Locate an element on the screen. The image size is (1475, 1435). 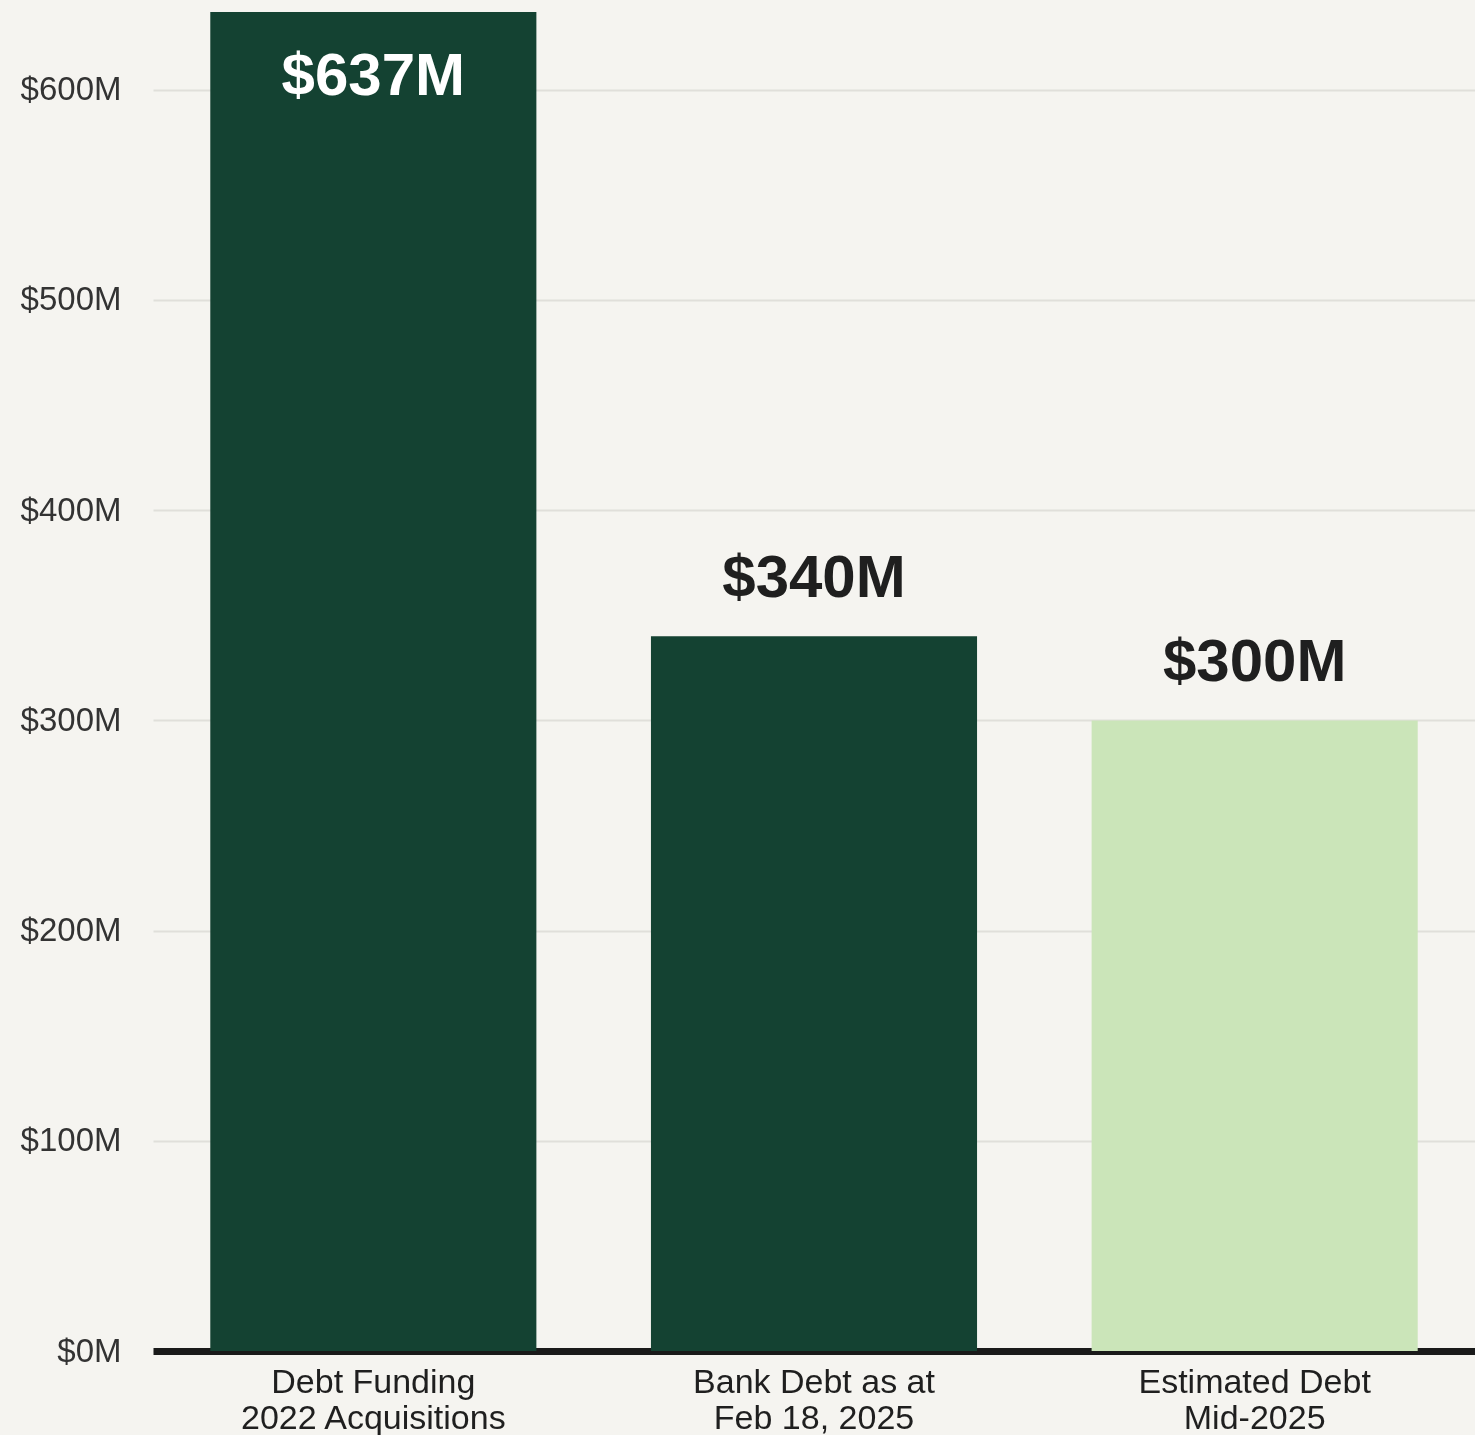
data-label: $300M is located at coordinates (1254, 661).